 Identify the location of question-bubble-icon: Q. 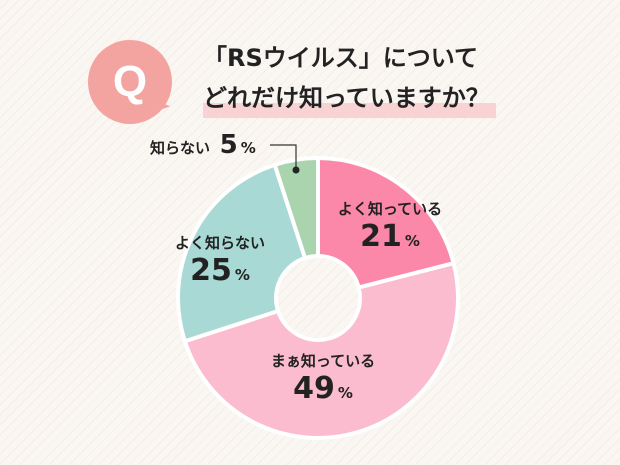
(130, 82).